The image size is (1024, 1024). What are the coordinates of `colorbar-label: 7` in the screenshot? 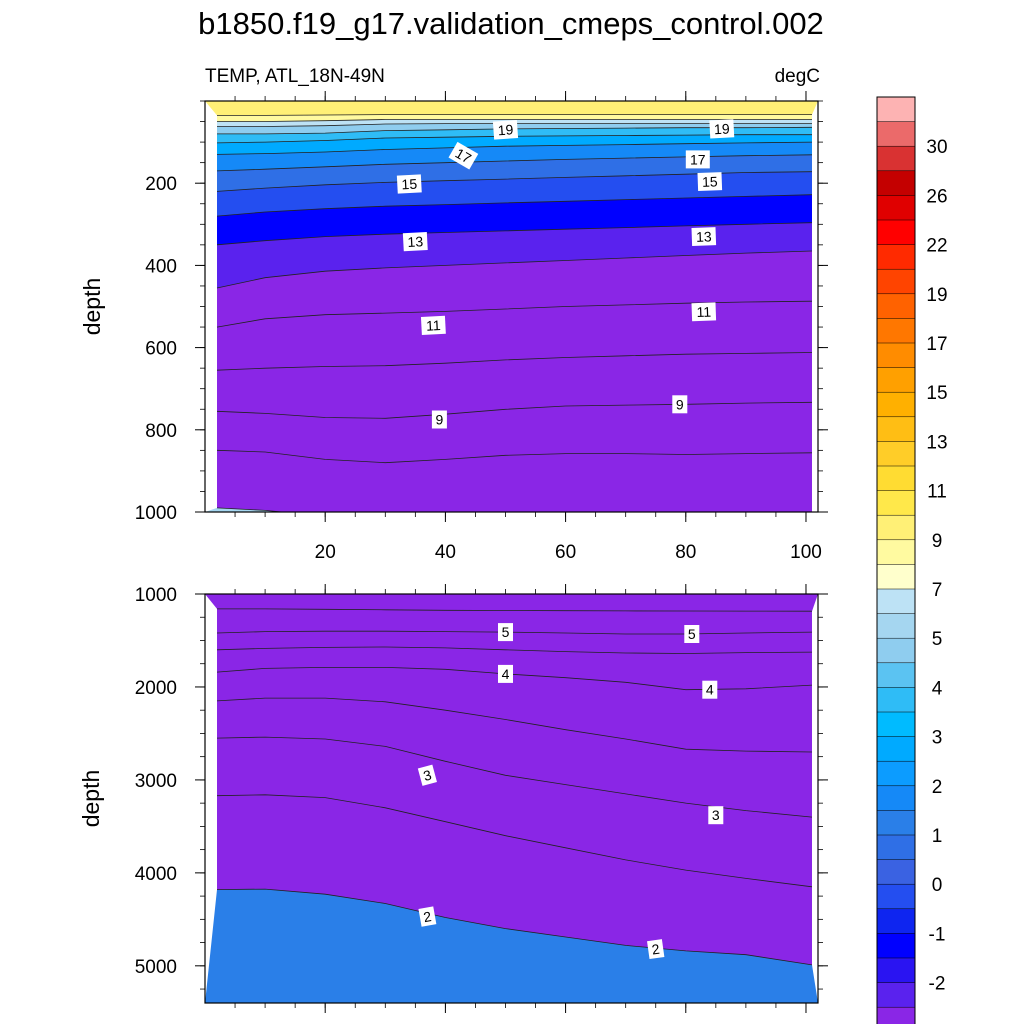 It's located at (937, 590).